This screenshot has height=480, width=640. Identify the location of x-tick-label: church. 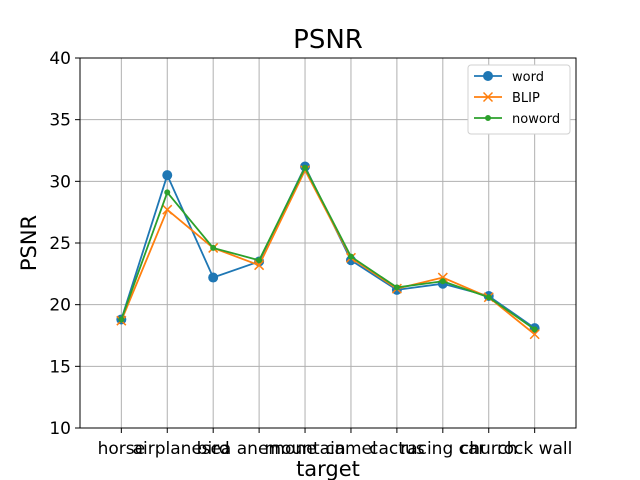
(489, 449).